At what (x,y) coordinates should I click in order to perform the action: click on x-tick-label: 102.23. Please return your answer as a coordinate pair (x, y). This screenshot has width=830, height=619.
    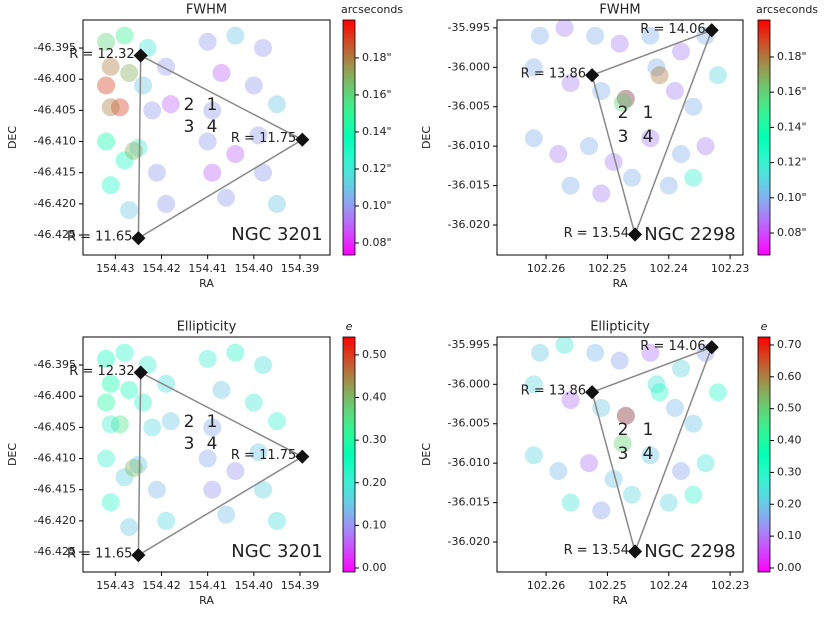
    Looking at the image, I should click on (730, 268).